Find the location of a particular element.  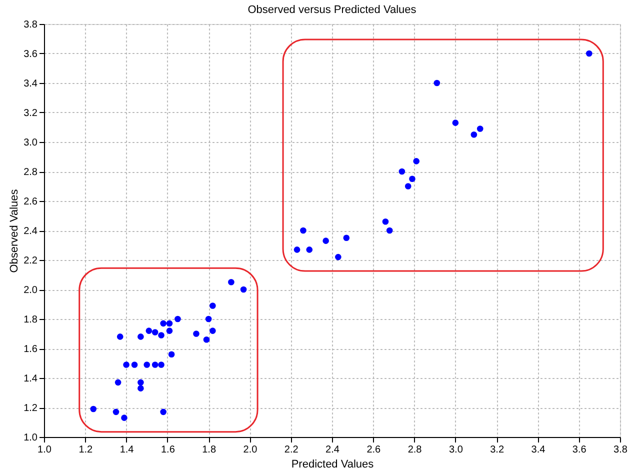

y-tick-label: 3.2 is located at coordinates (31, 113).